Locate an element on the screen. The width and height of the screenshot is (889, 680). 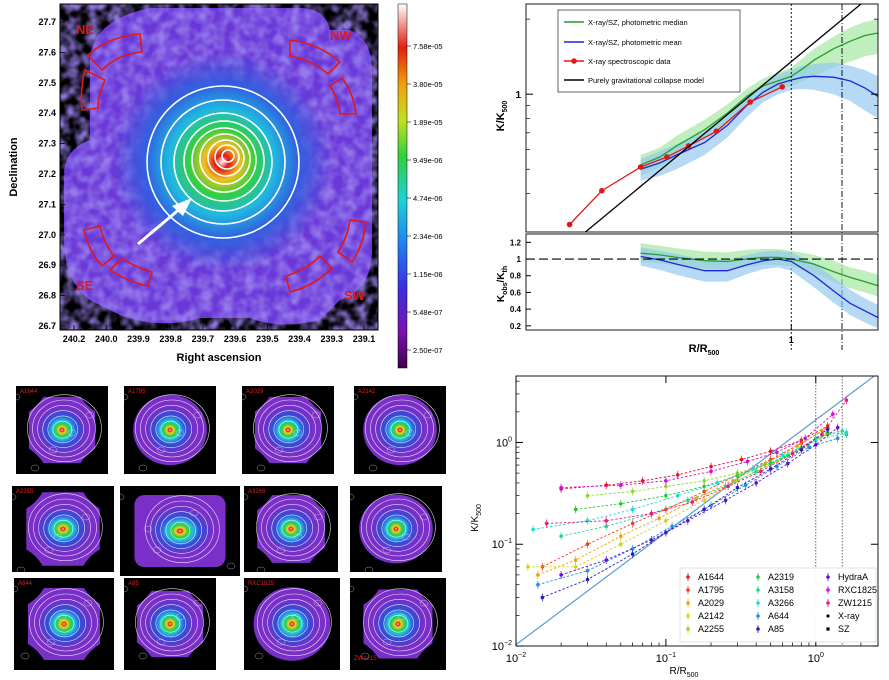
sector-nw-region is located at coordinates (323, 77).